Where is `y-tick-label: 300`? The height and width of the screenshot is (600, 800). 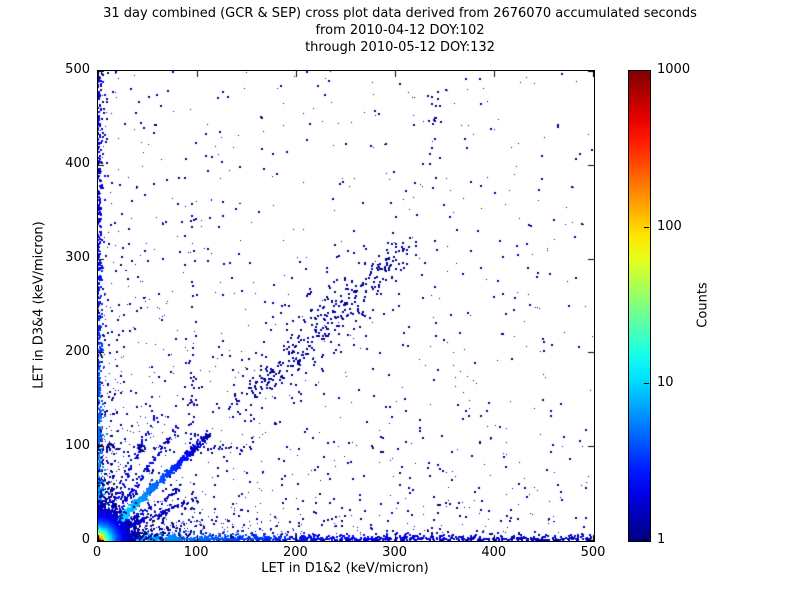 y-tick-label: 300 is located at coordinates (77, 257).